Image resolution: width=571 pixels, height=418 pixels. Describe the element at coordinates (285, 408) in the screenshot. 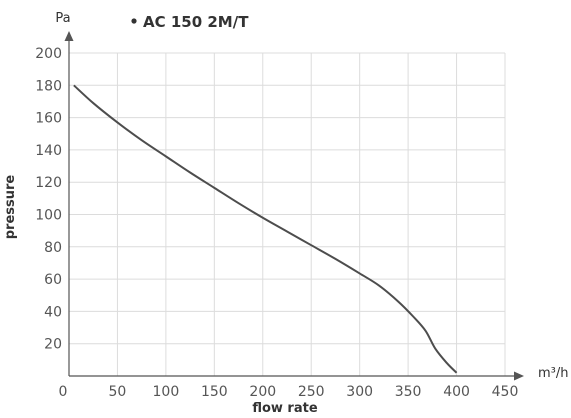

I see `x-axis-title: flow rate` at that location.